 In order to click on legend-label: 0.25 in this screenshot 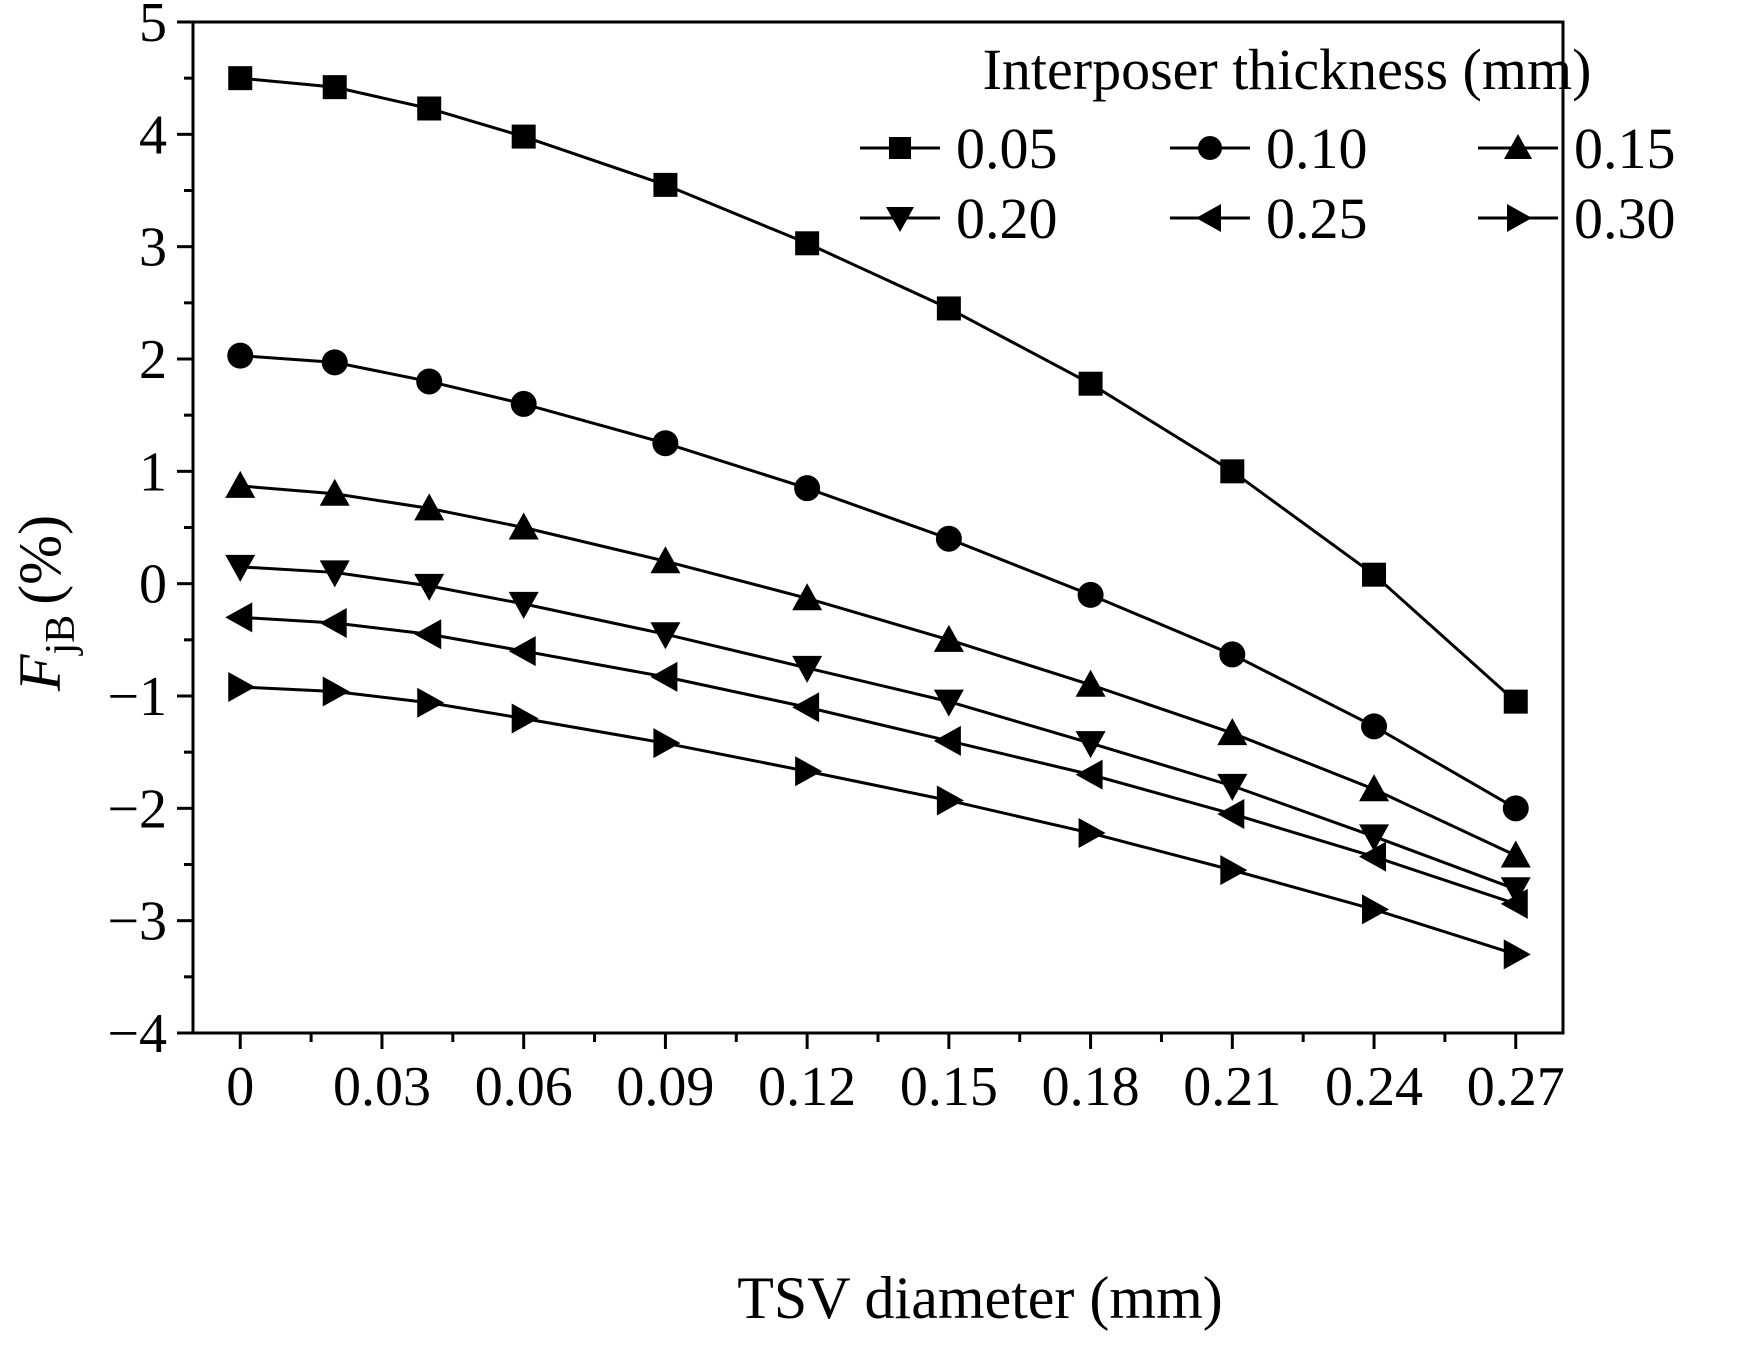, I will do `click(1317, 218)`.